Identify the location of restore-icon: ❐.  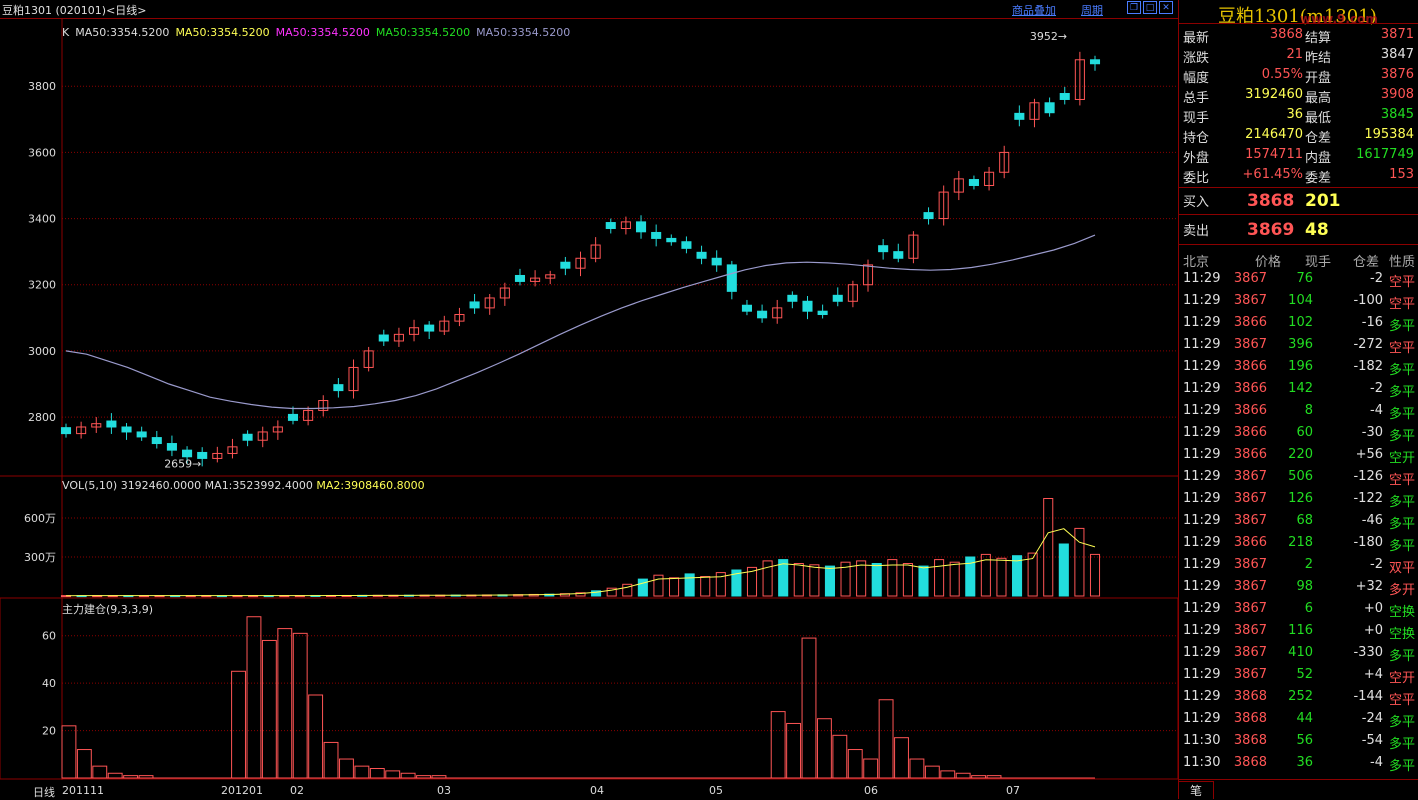
(1134, 7).